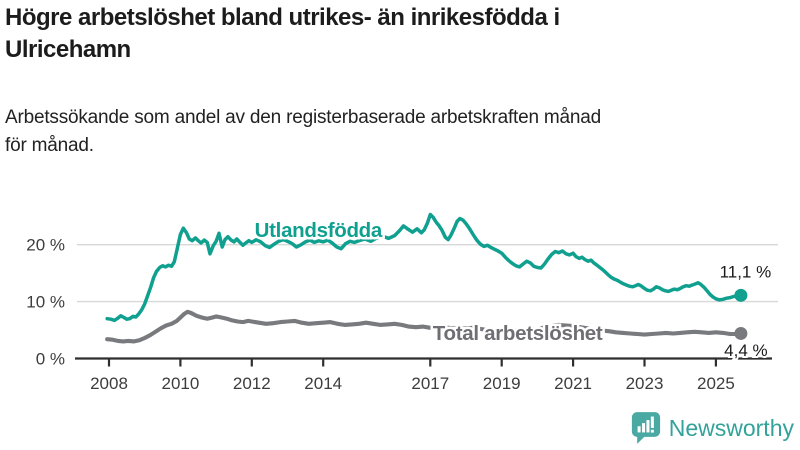  Describe the element at coordinates (424, 326) in the screenshot. I see `series-line-total` at that location.